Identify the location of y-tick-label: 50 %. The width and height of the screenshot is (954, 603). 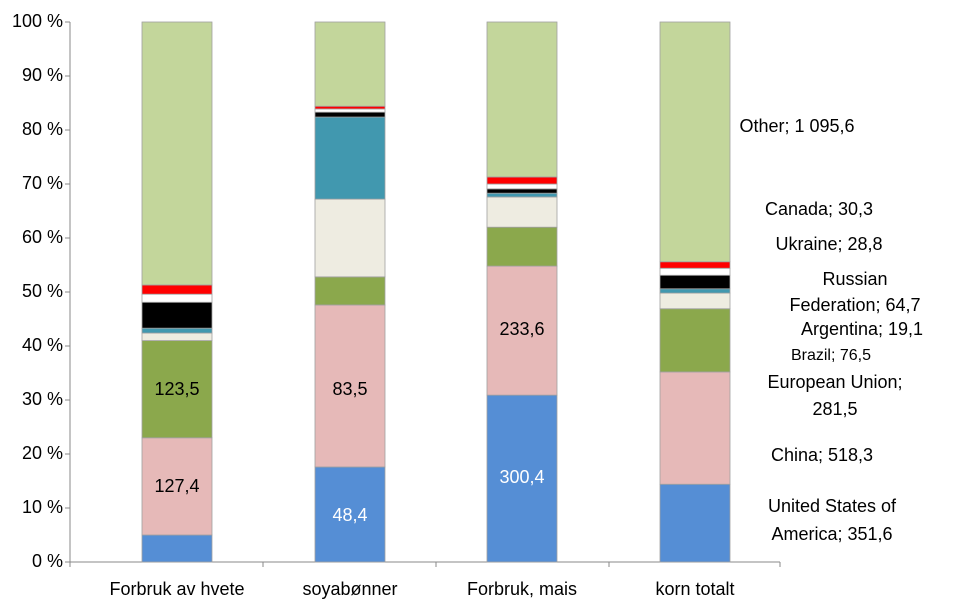
(42, 291).